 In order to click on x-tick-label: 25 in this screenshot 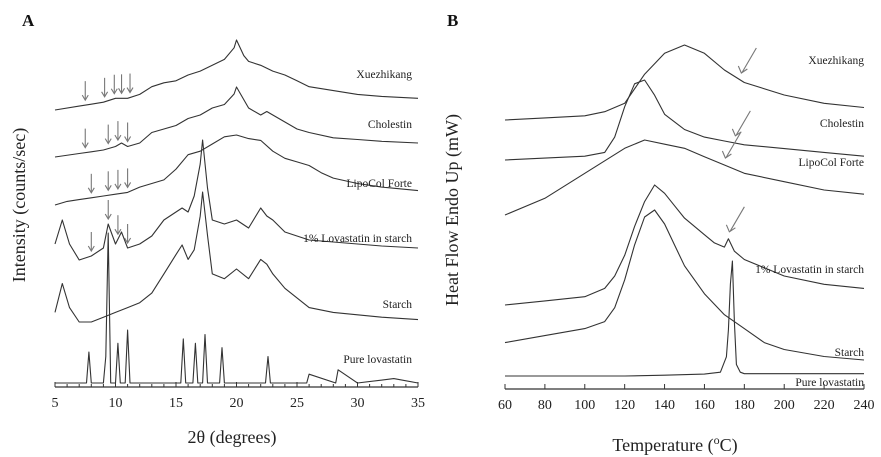, I will do `click(297, 403)`.